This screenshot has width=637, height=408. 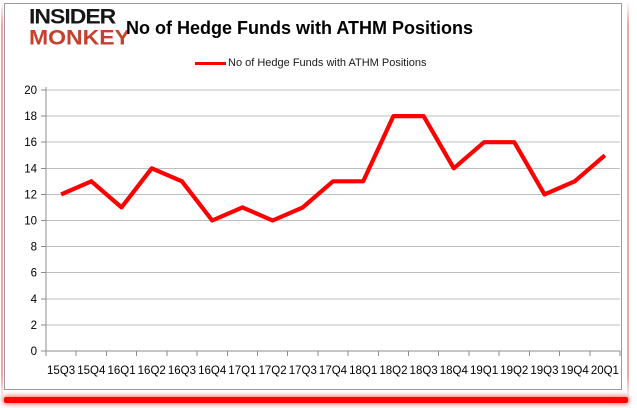 I want to click on legend-series-line-swatch, so click(x=210, y=63).